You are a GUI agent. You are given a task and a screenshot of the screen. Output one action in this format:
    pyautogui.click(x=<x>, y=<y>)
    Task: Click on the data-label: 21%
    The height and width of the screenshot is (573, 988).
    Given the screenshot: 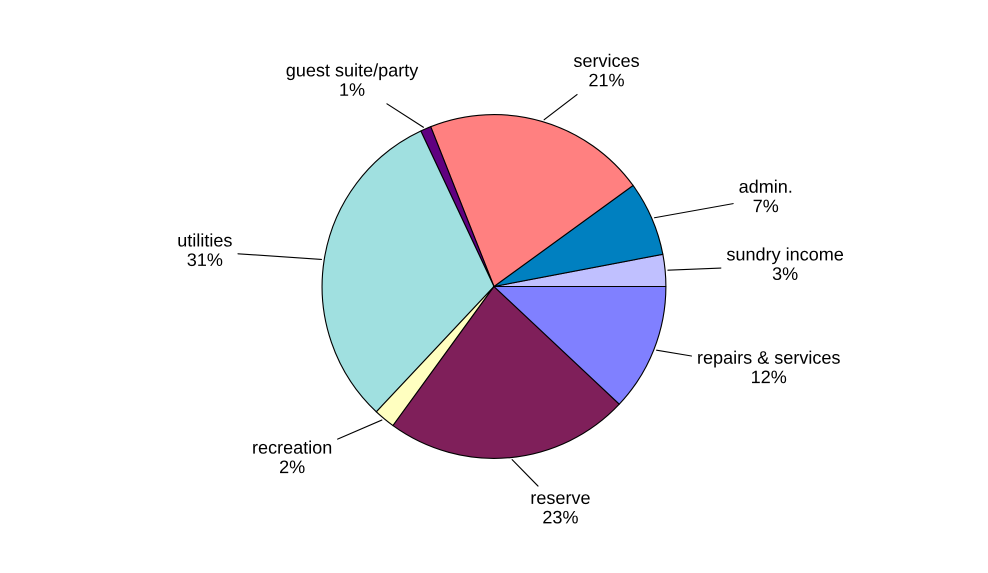 What is the action you would take?
    pyautogui.click(x=606, y=80)
    